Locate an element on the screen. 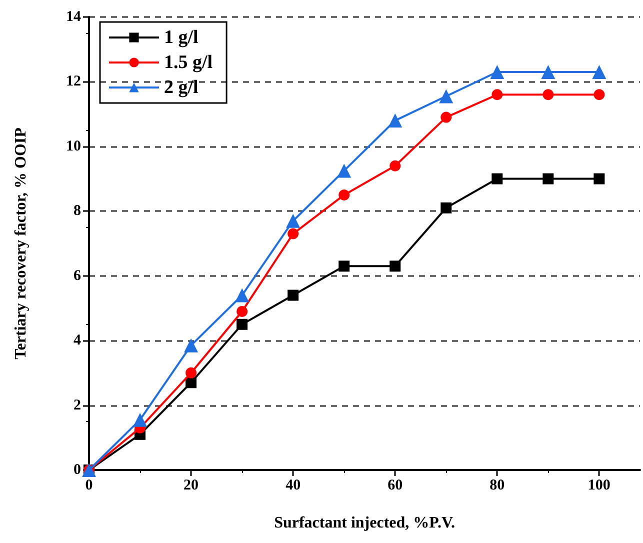 This screenshot has width=643, height=543. y-tick-label: 12 is located at coordinates (73, 82).